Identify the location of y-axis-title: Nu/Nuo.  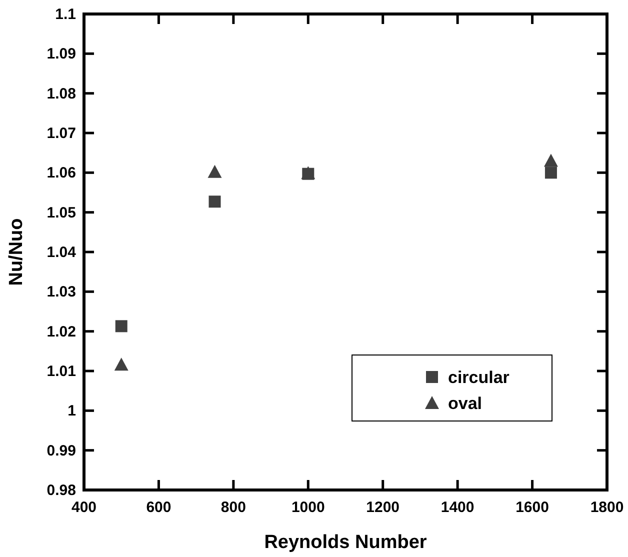
(16, 252).